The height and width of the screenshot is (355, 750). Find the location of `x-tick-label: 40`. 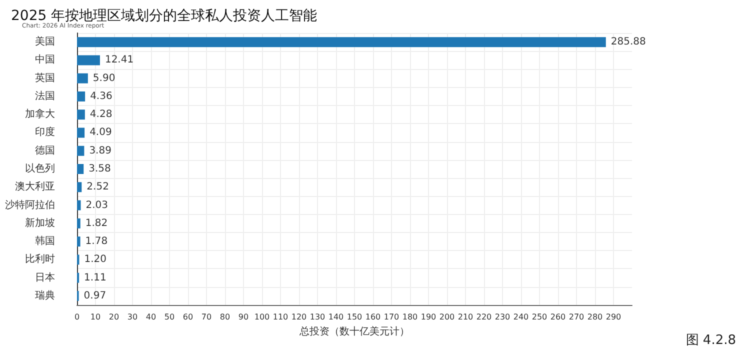

x-tick-label: 40 is located at coordinates (151, 317).